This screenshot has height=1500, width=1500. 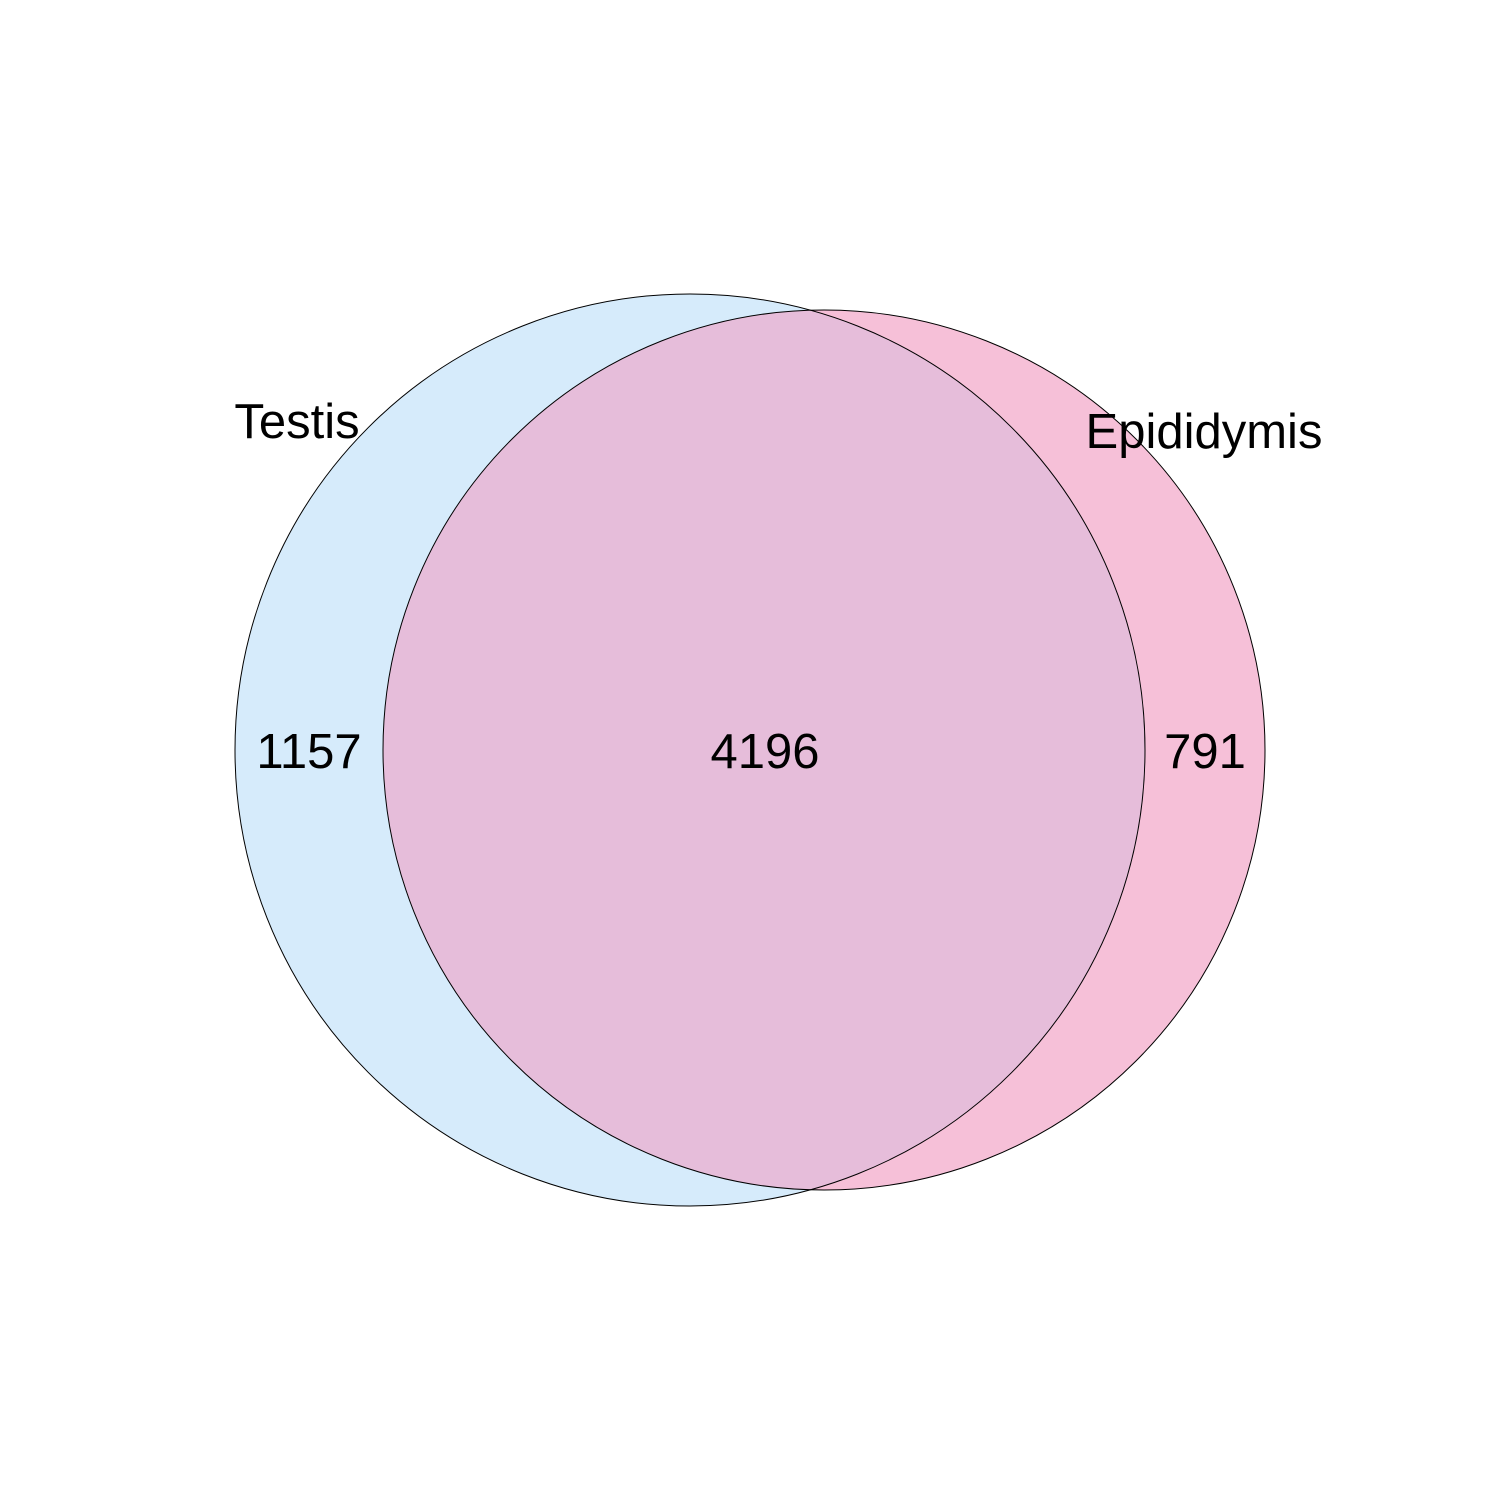 I want to click on epididymis-only-count: 791, so click(x=1205, y=752).